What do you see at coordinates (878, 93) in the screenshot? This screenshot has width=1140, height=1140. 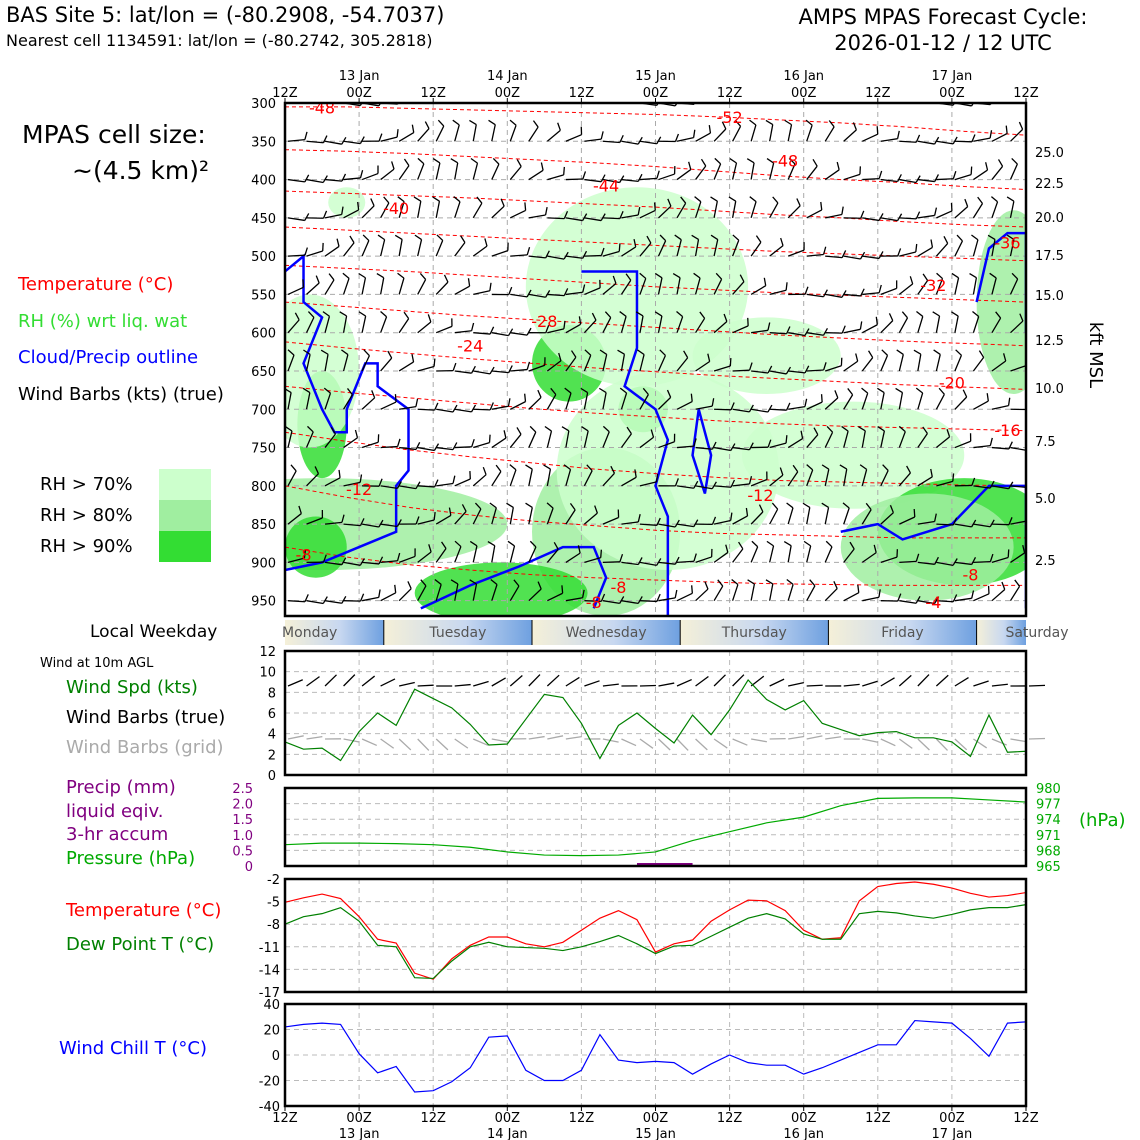 I see `top-time-tick: 12Z` at bounding box center [878, 93].